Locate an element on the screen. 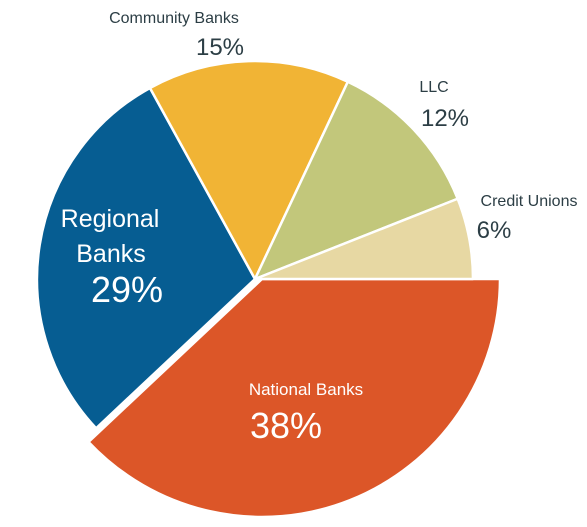 This screenshot has width=587, height=527. slice-label-credit-unions: Credit Unions is located at coordinates (529, 201).